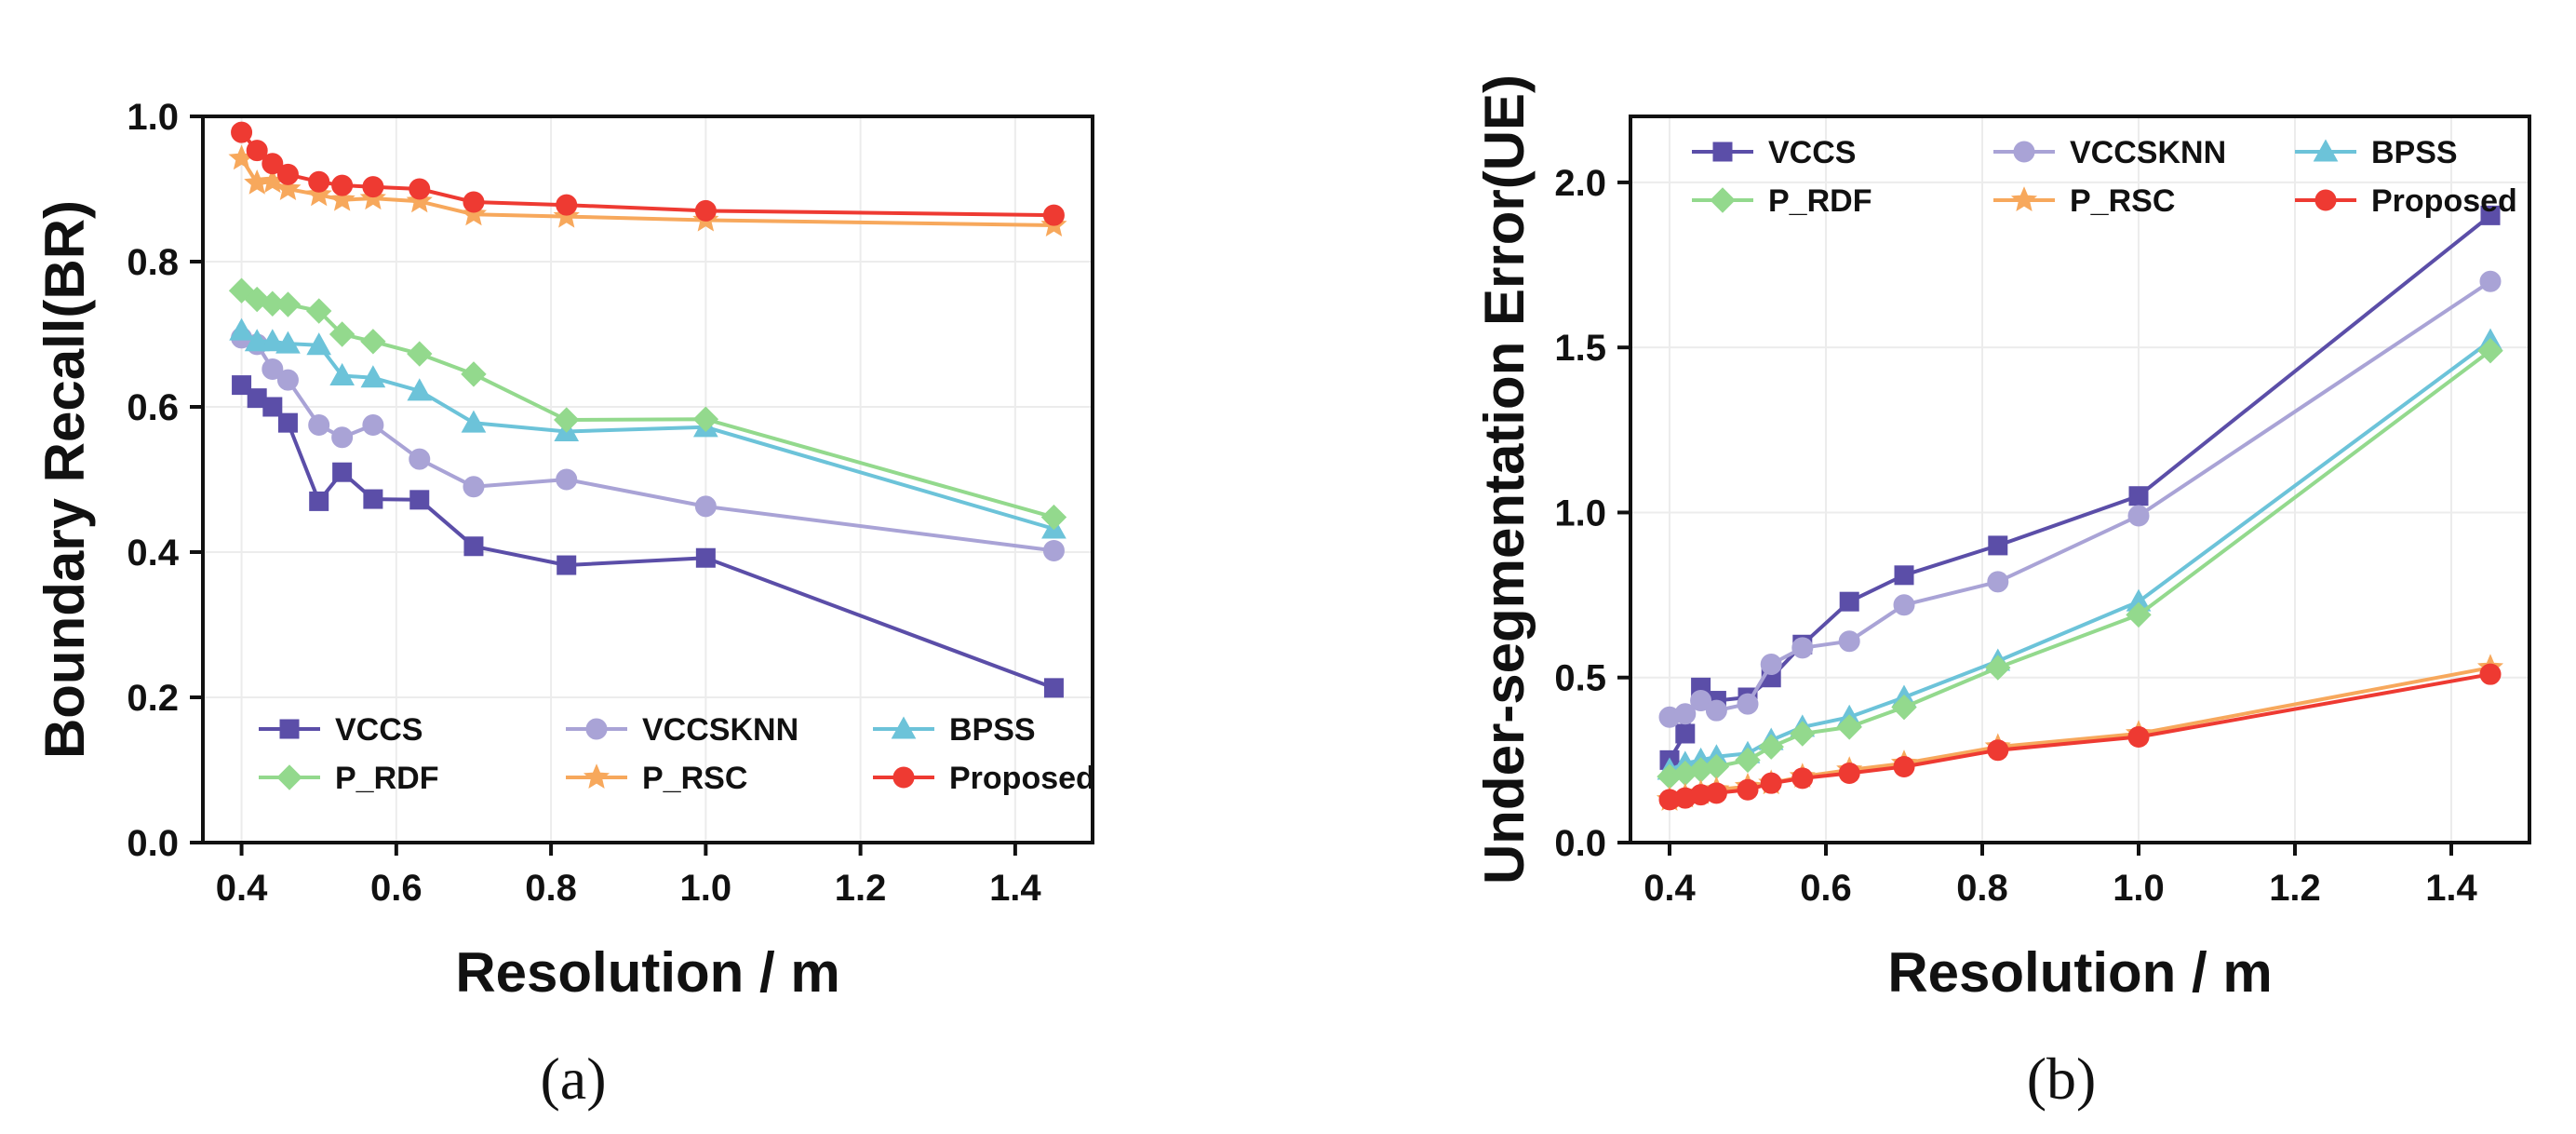  I want to click on chart-a-legend-item-vccsknn: VCCSKNN, so click(682, 730).